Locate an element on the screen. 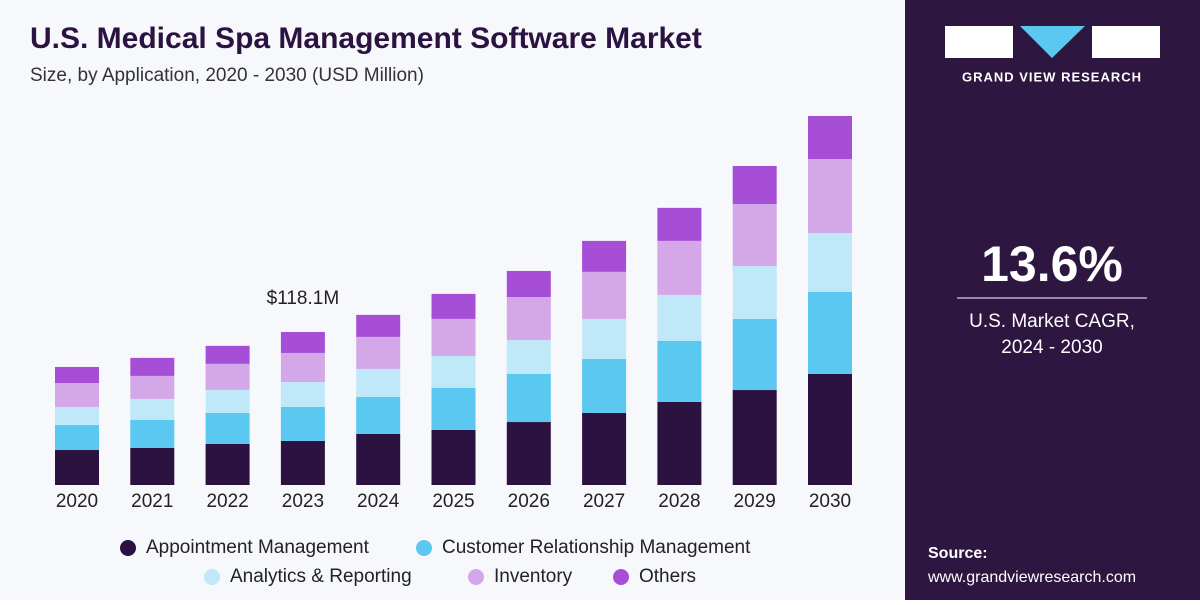 The height and width of the screenshot is (605, 1200). legend-label: Appointment Management is located at coordinates (258, 547).